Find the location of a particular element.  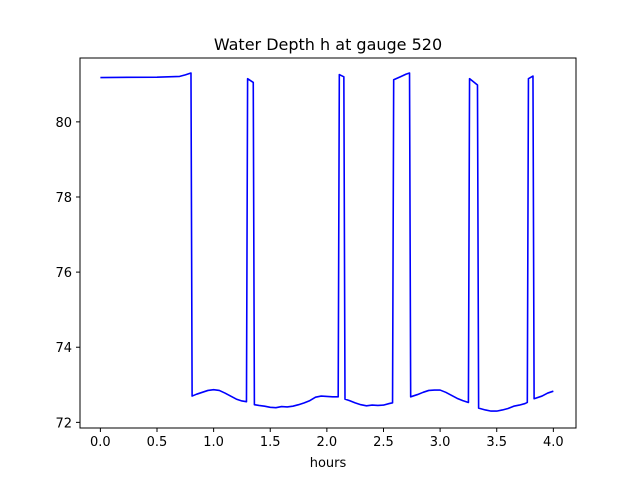

y-axis: 72 74 76 78 80 is located at coordinates (67, 273).